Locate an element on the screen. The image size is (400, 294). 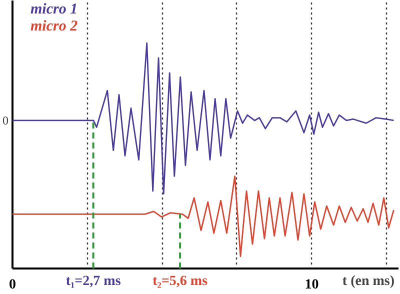
text: micro 1 is located at coordinates (54, 10).